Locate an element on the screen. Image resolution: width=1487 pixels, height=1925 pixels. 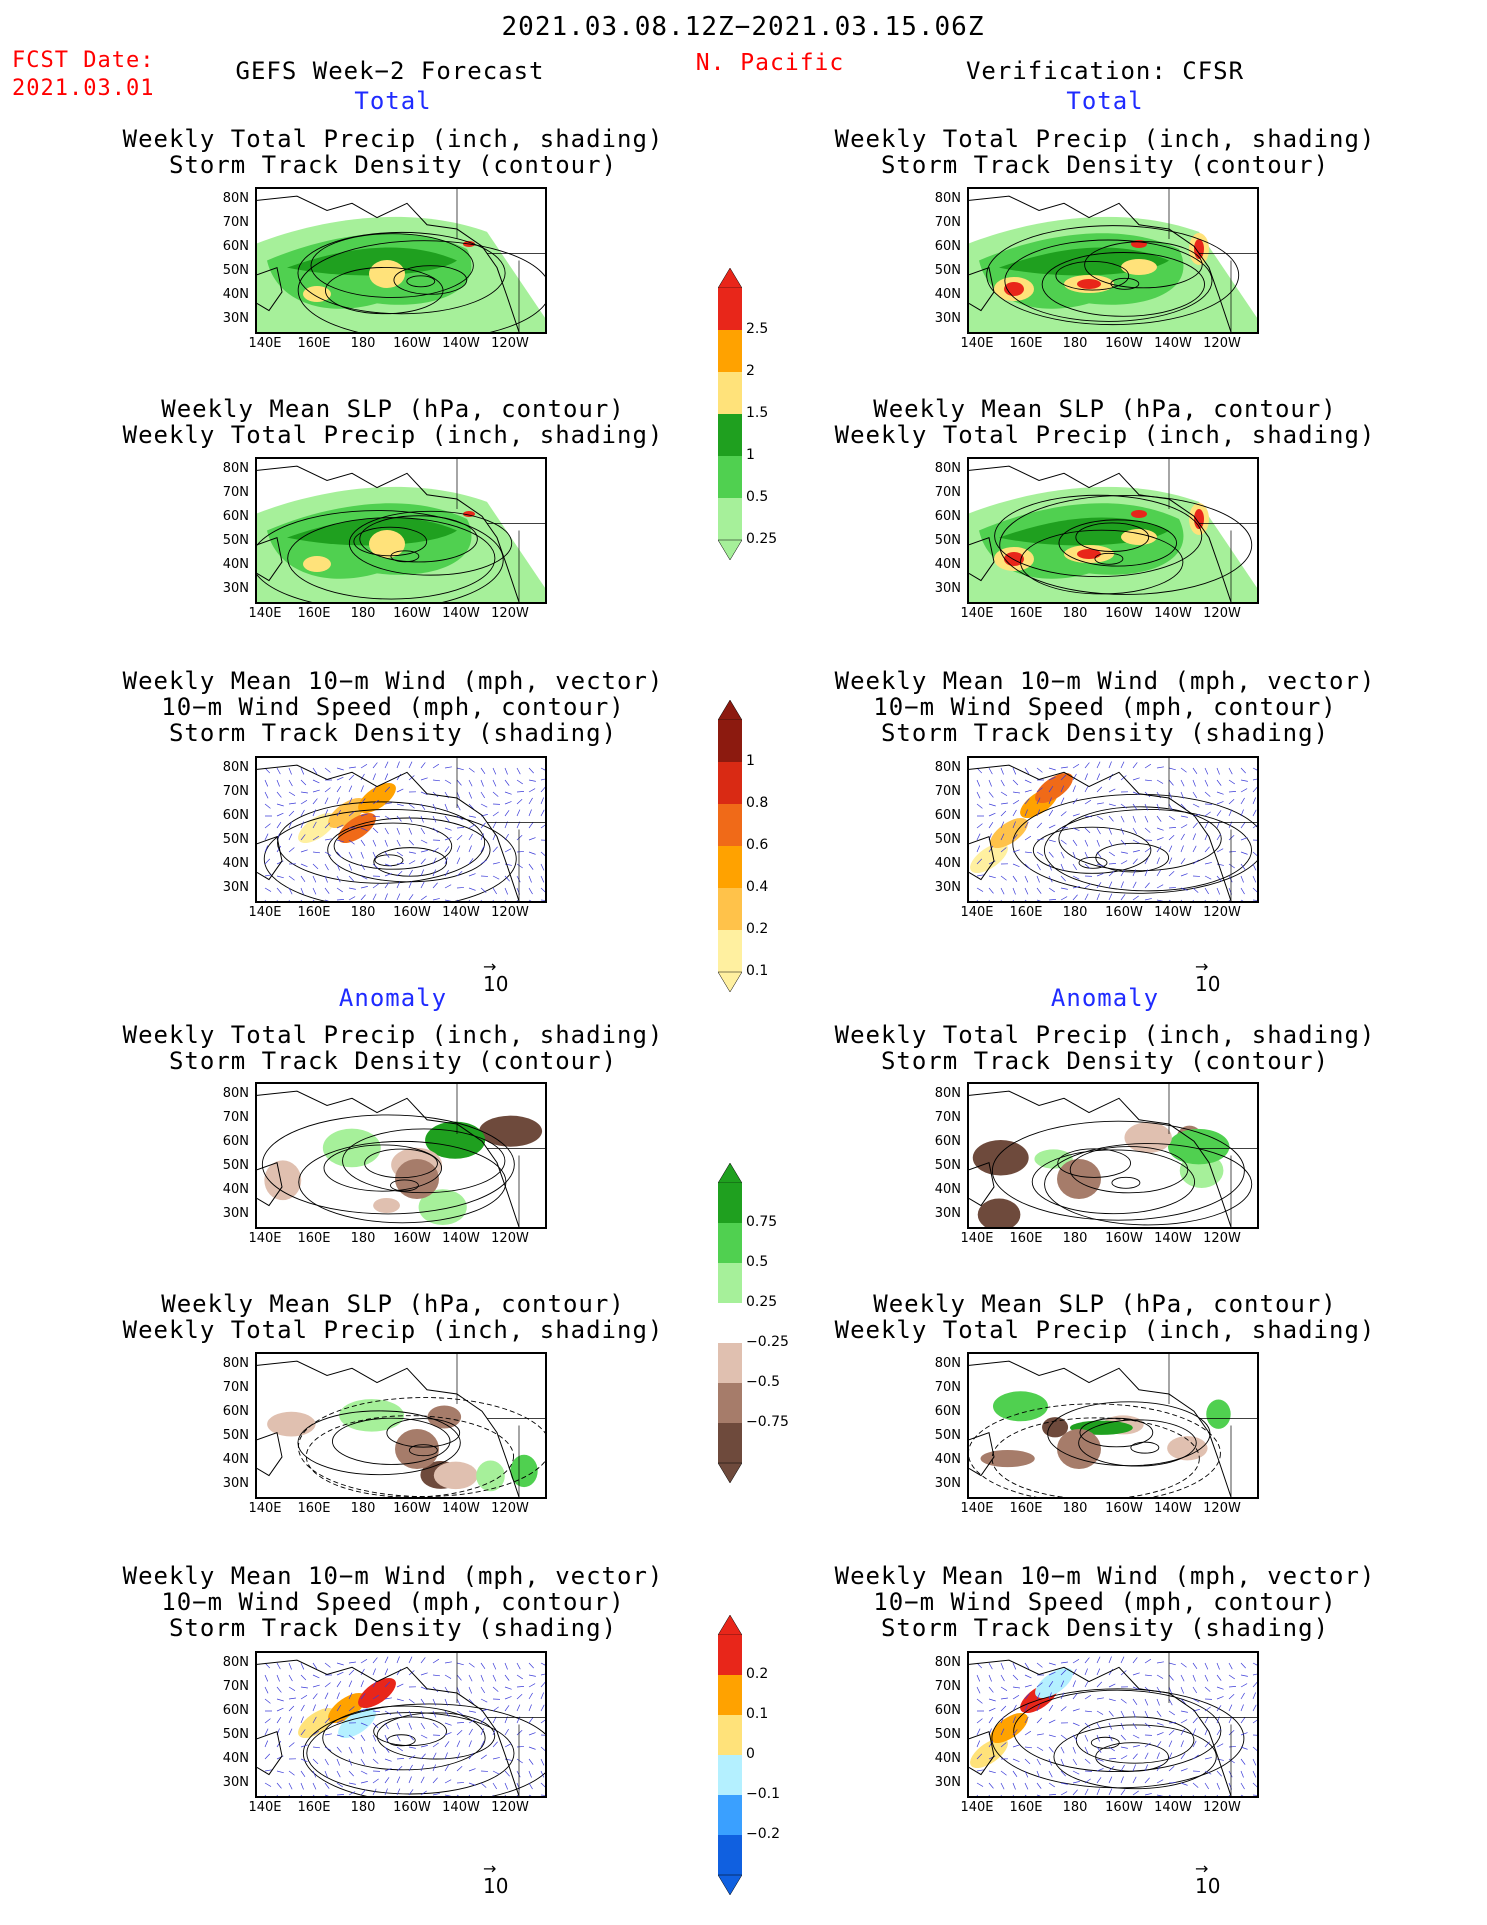
lon-tick-r6l-5: 120W is located at coordinates (510, 1807).